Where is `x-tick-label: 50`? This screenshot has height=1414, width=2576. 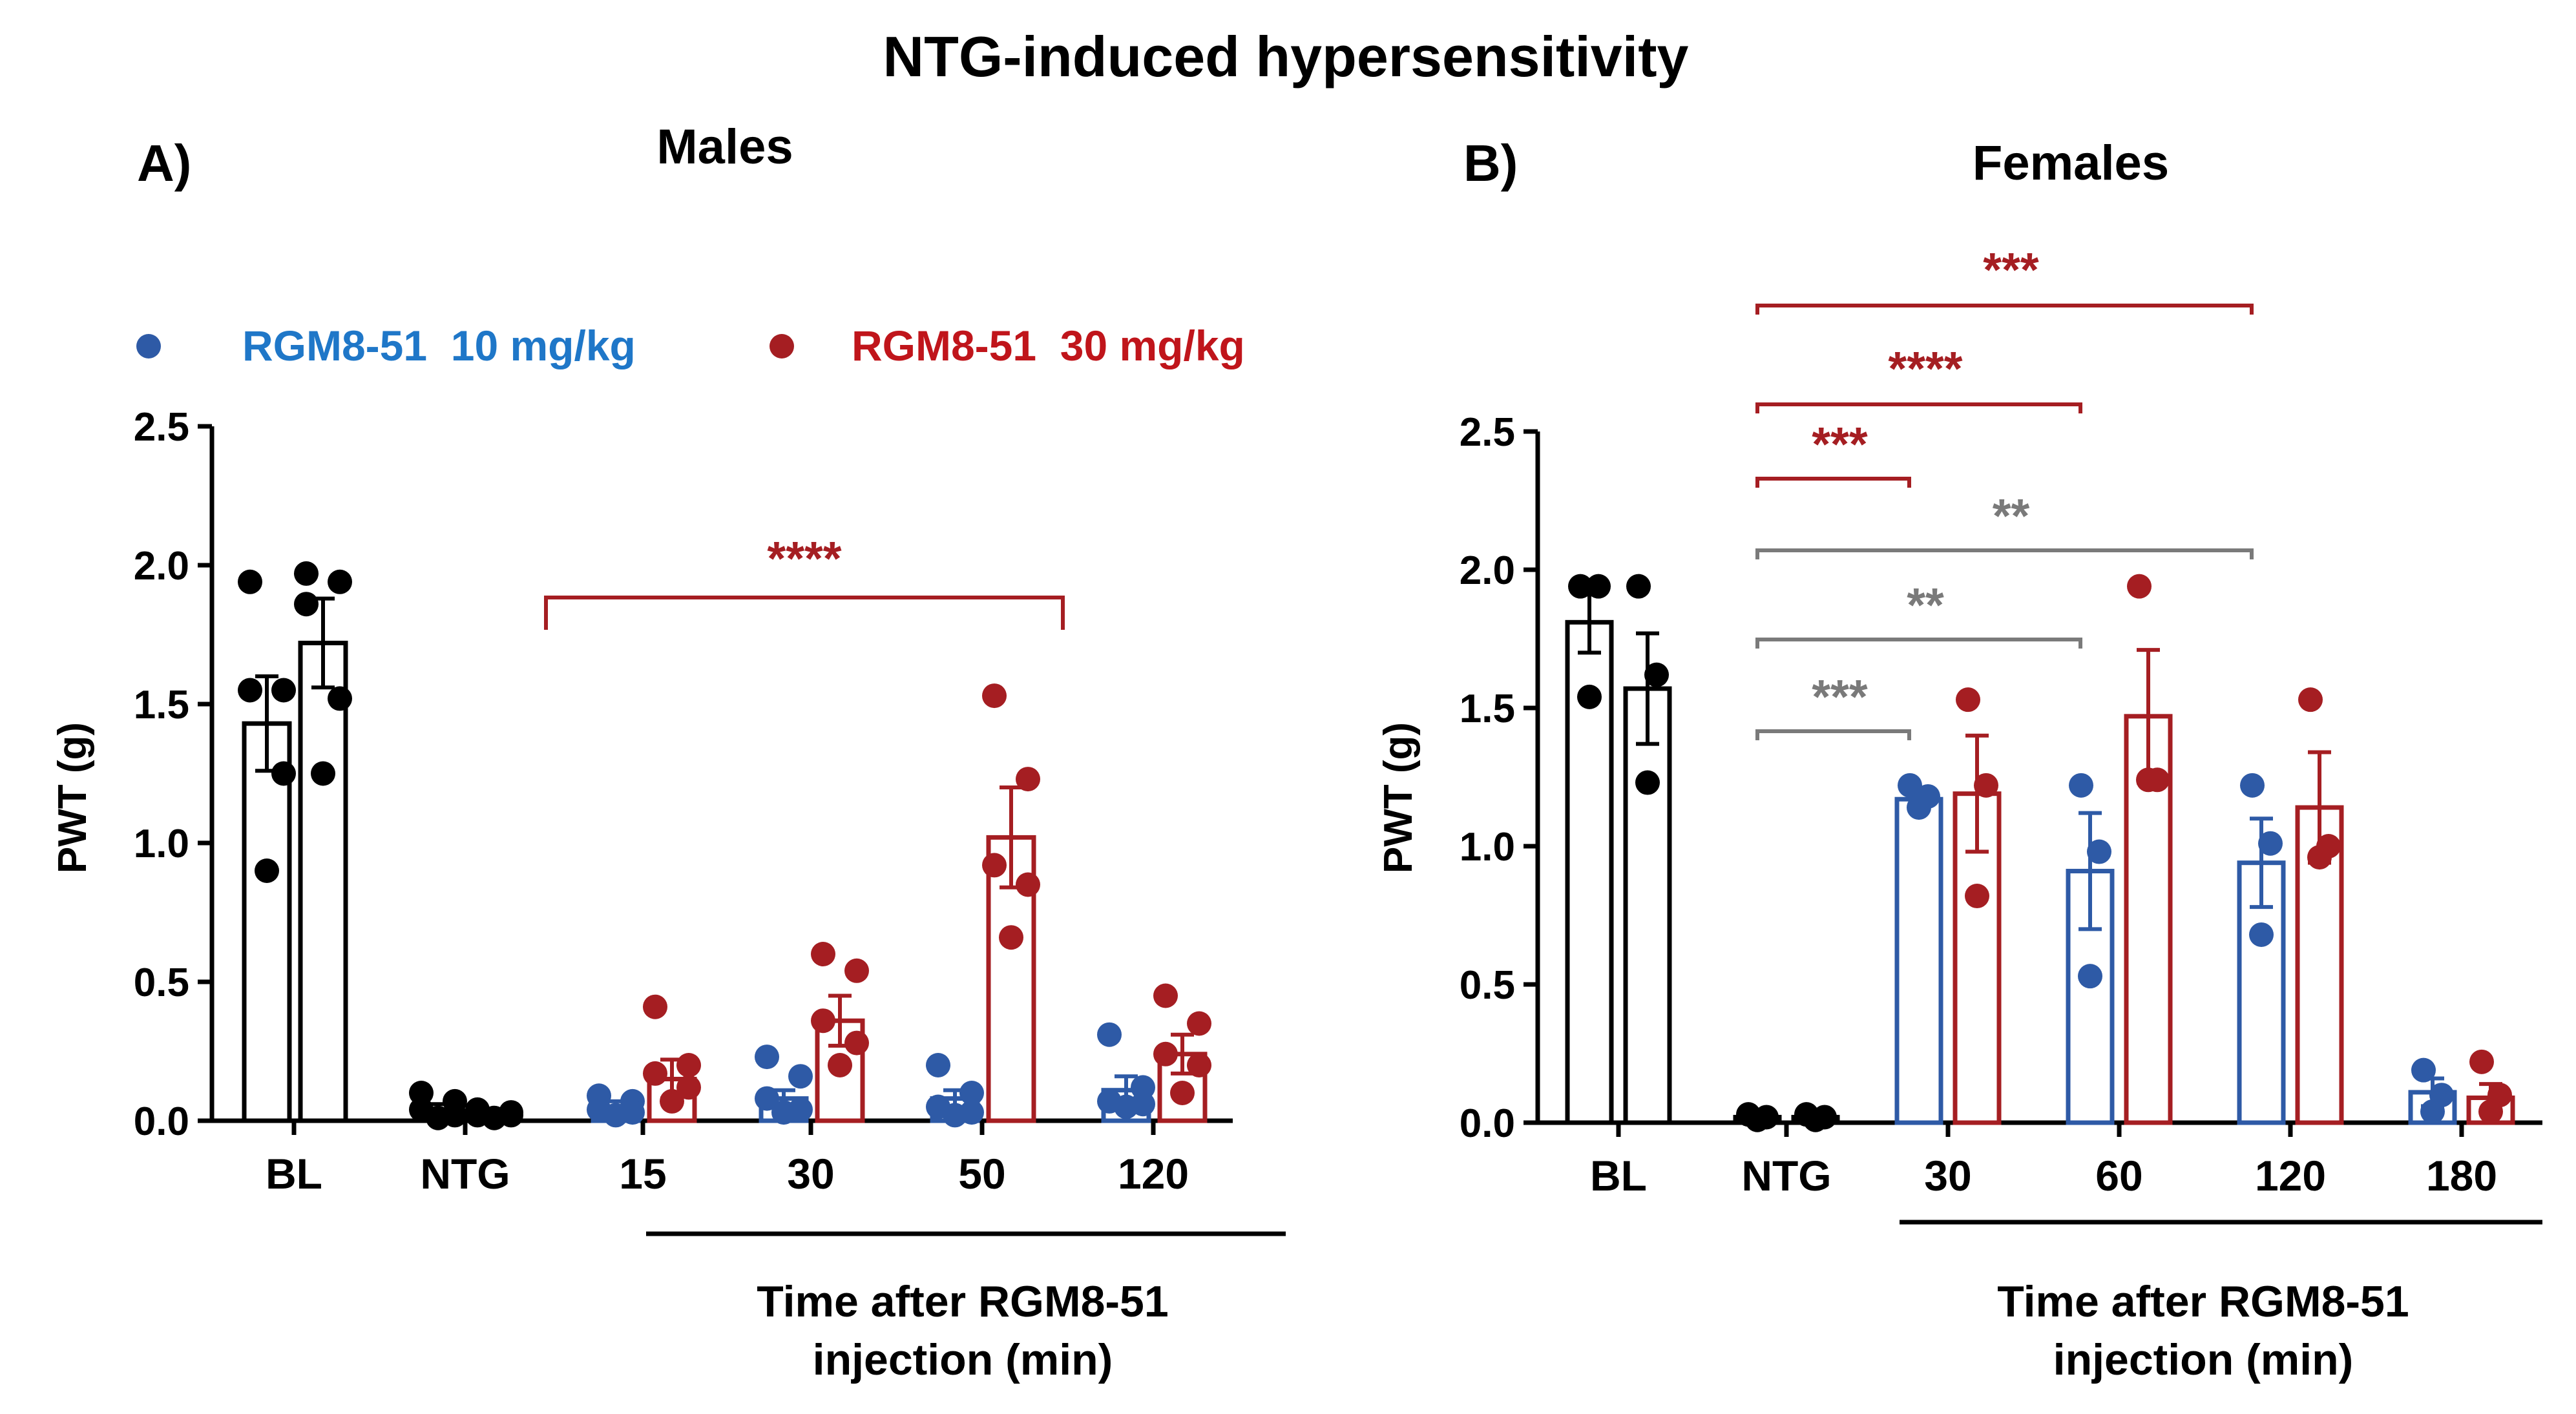
x-tick-label: 50 is located at coordinates (981, 1174).